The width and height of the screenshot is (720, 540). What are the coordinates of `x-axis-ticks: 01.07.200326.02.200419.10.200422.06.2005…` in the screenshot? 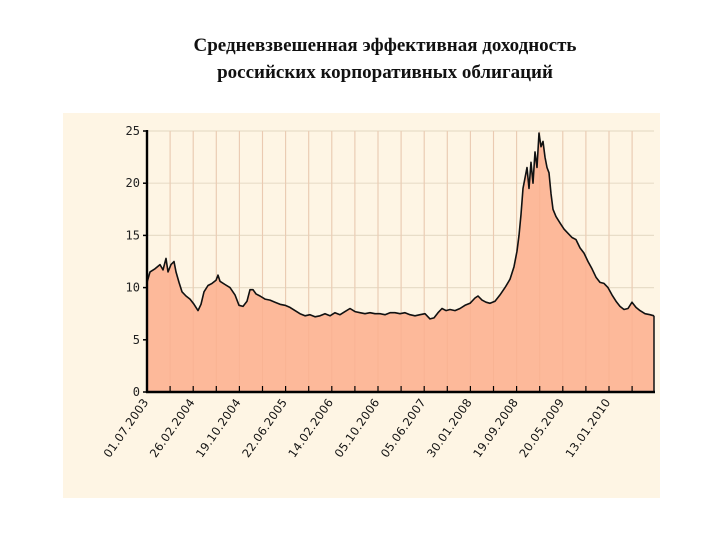 It's located at (366, 423).